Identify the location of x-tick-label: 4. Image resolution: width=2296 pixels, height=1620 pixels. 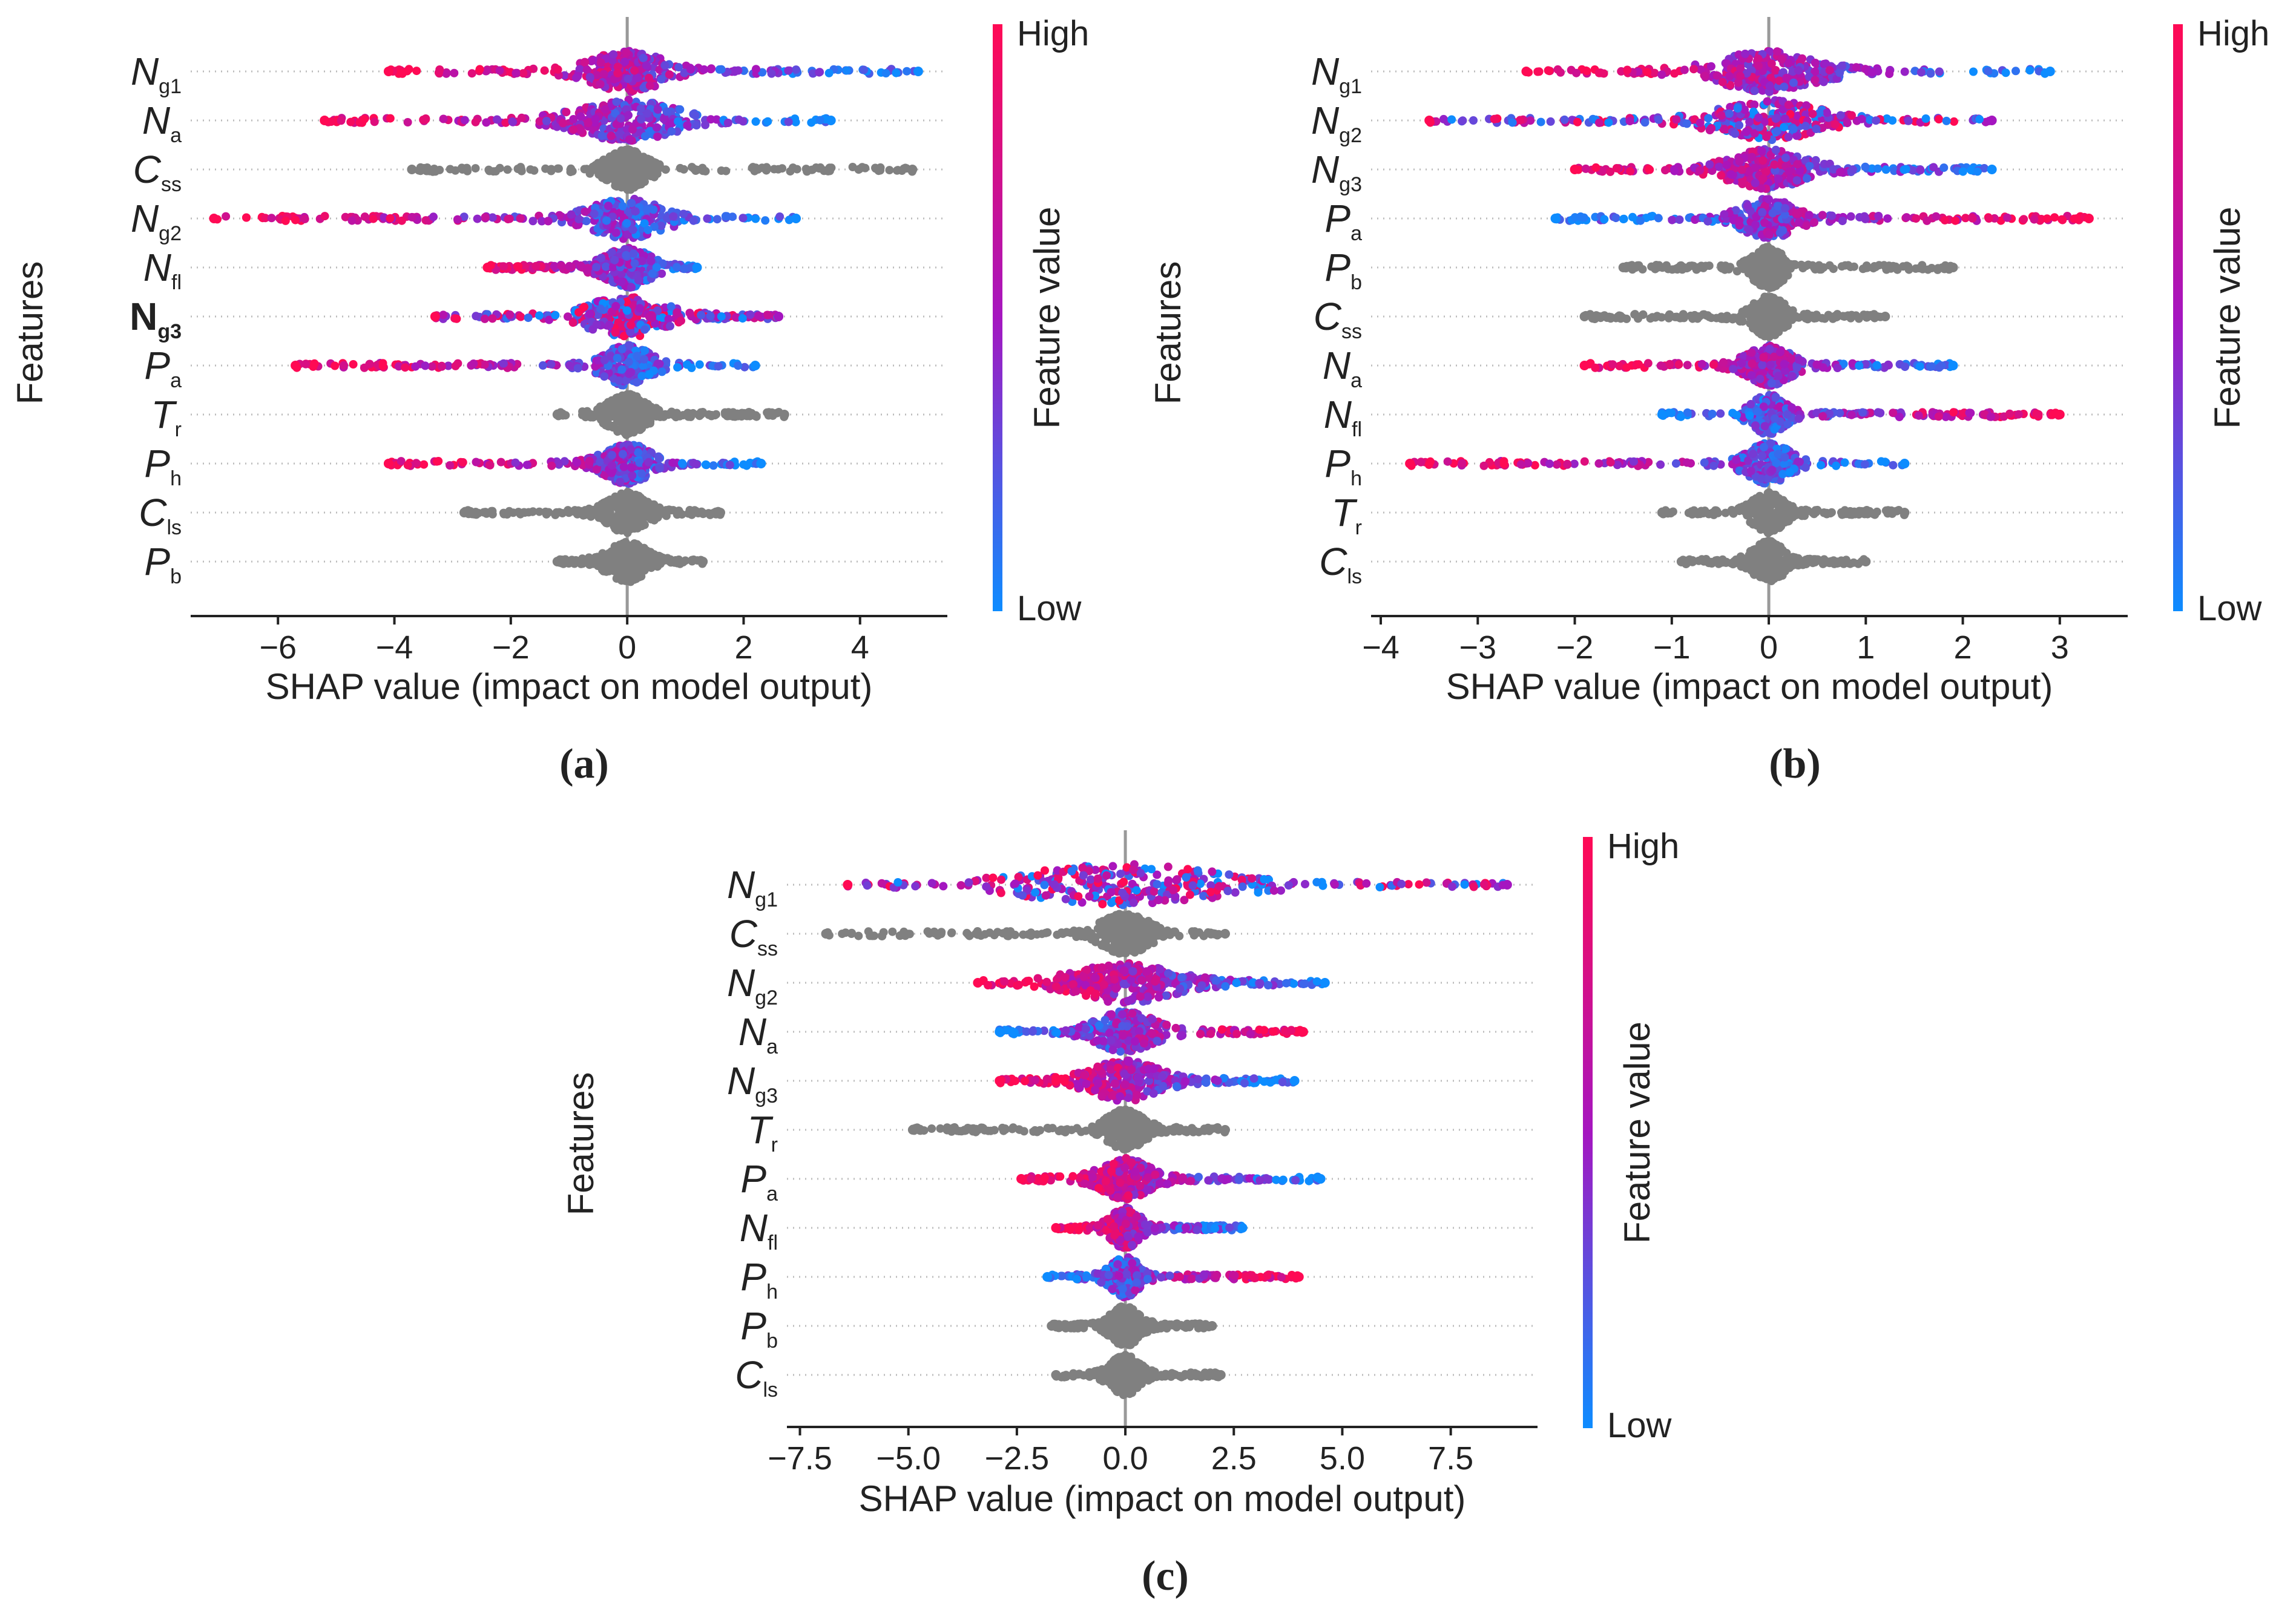
(860, 648).